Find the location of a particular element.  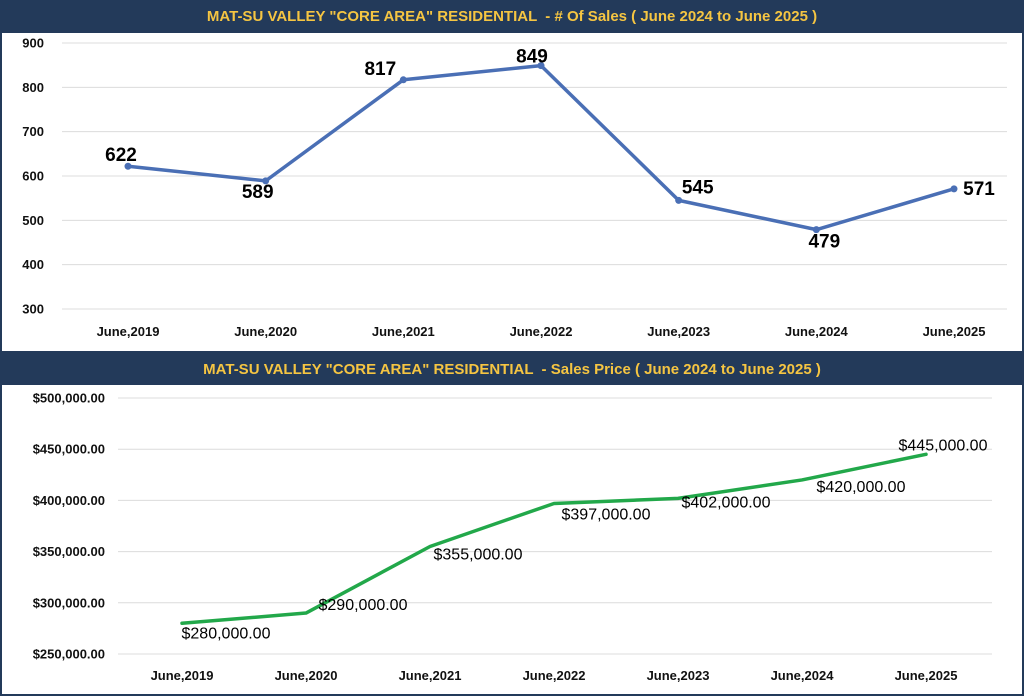

sales-price-data-label: $290,000.00 is located at coordinates (363, 605).